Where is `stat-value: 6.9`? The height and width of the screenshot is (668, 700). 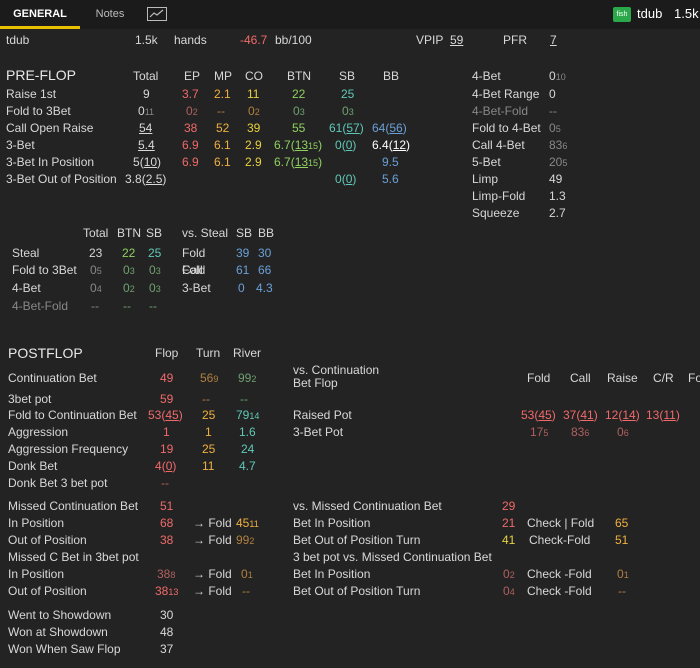
stat-value: 6.9 is located at coordinates (190, 162).